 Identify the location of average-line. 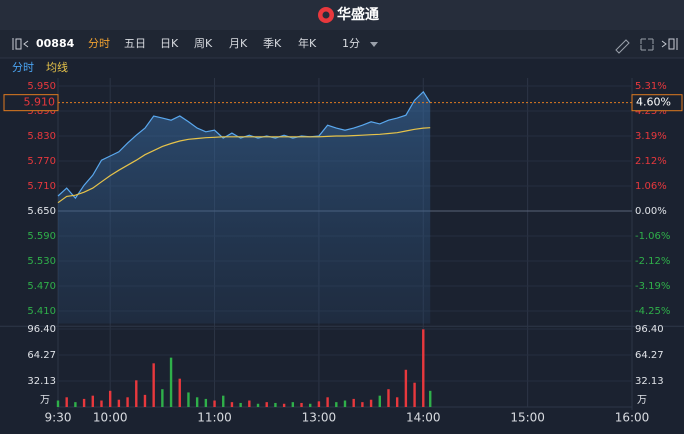
(244, 165).